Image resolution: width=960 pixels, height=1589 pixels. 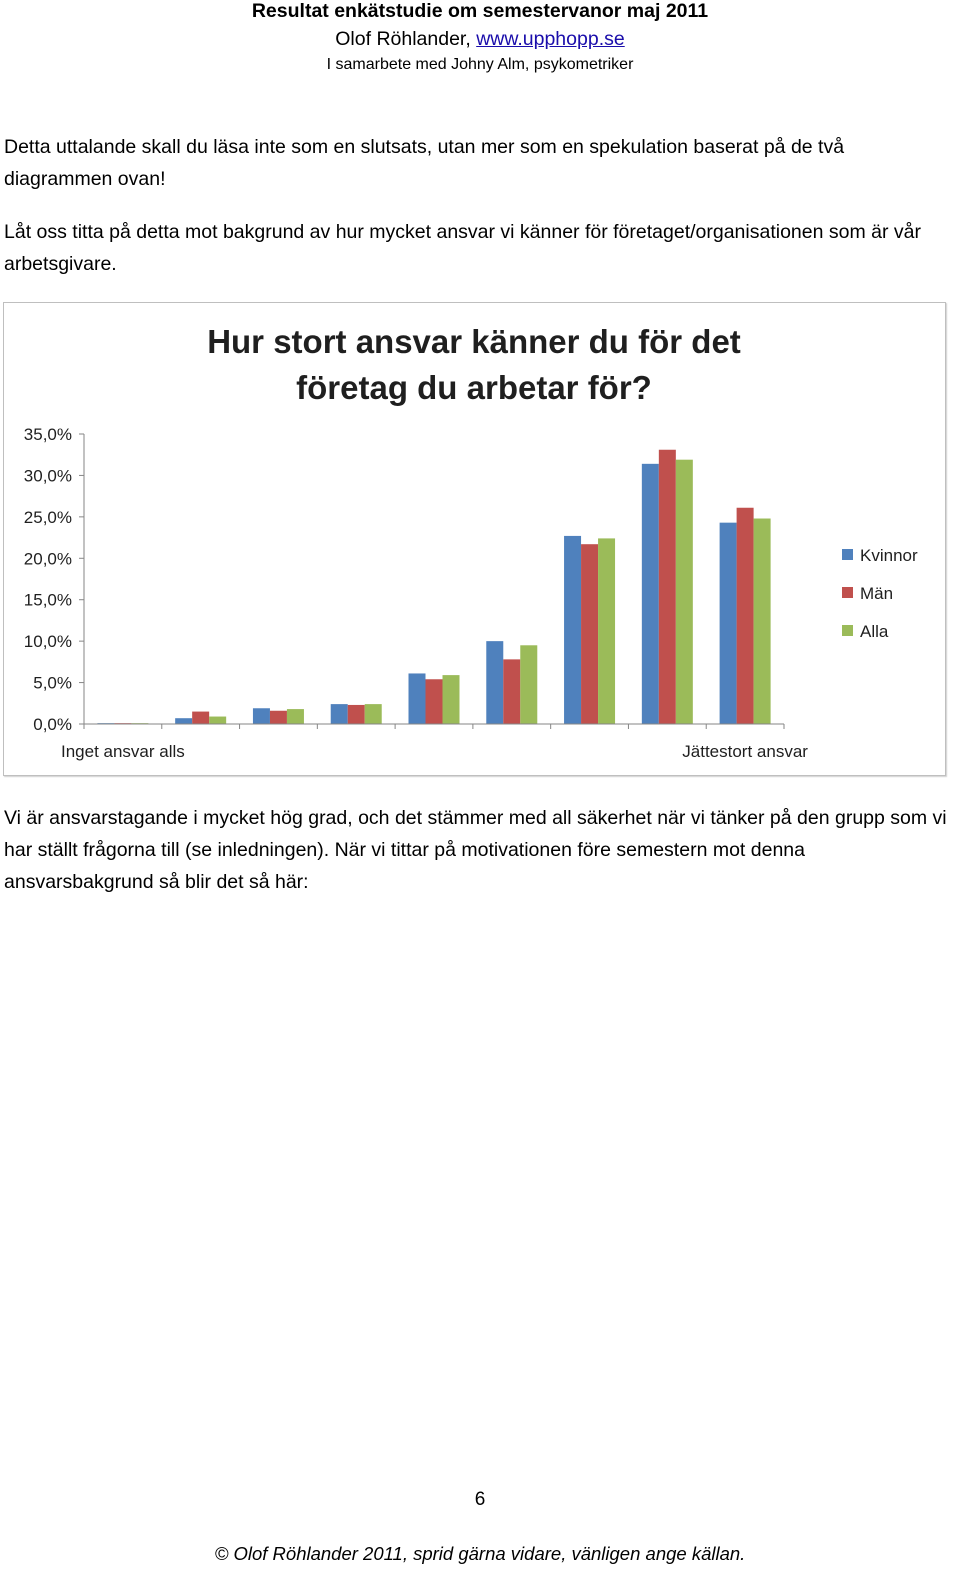 What do you see at coordinates (123, 751) in the screenshot?
I see `category-label: Inget ansvar alls` at bounding box center [123, 751].